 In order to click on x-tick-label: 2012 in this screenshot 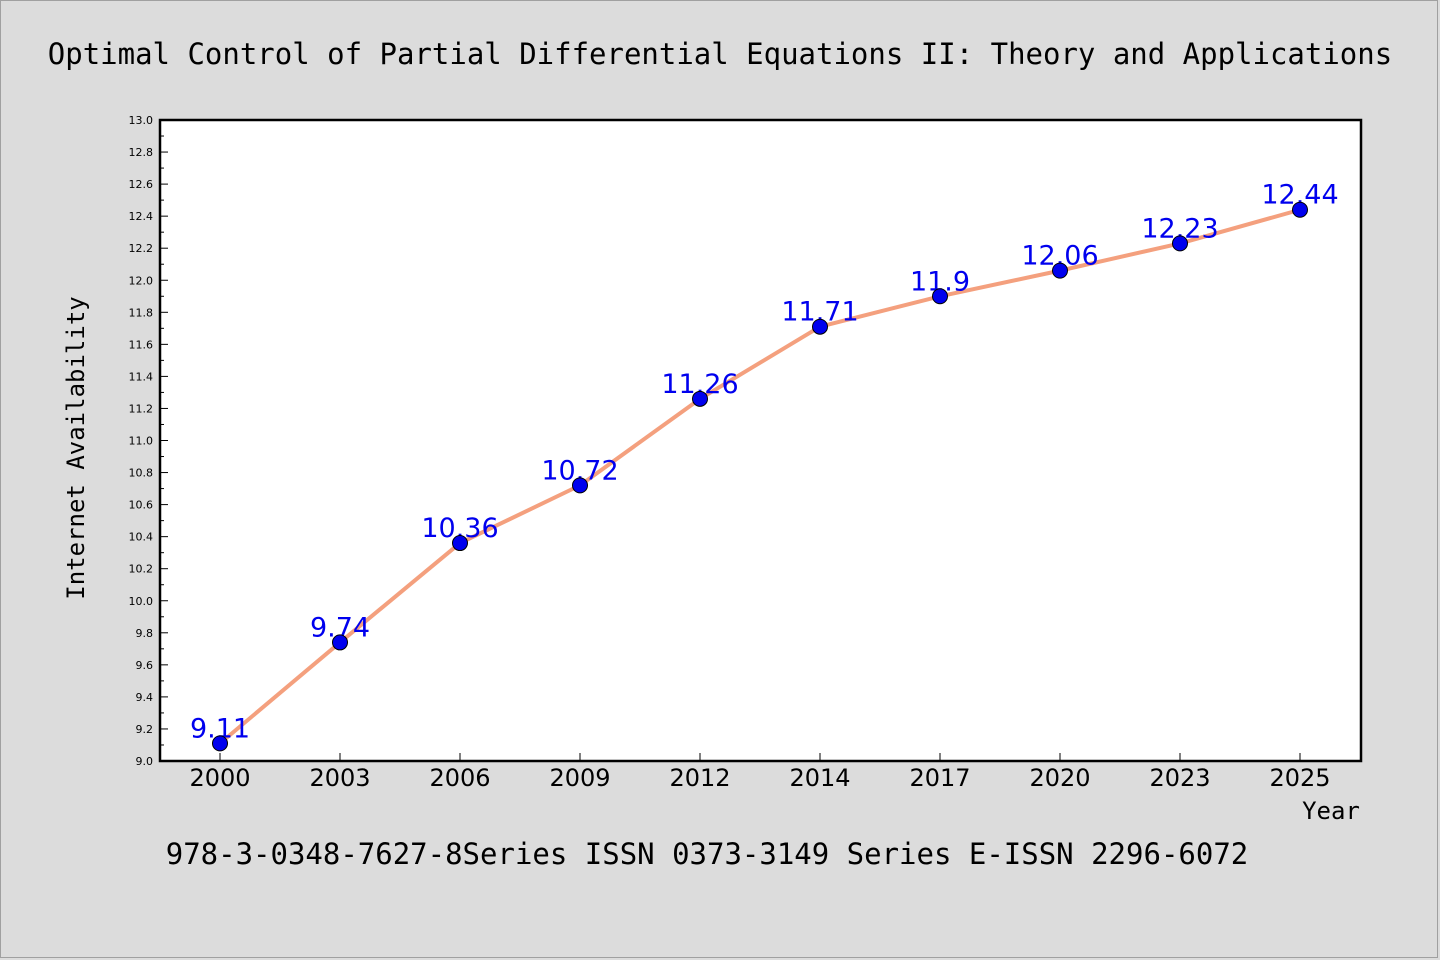, I will do `click(699, 778)`.